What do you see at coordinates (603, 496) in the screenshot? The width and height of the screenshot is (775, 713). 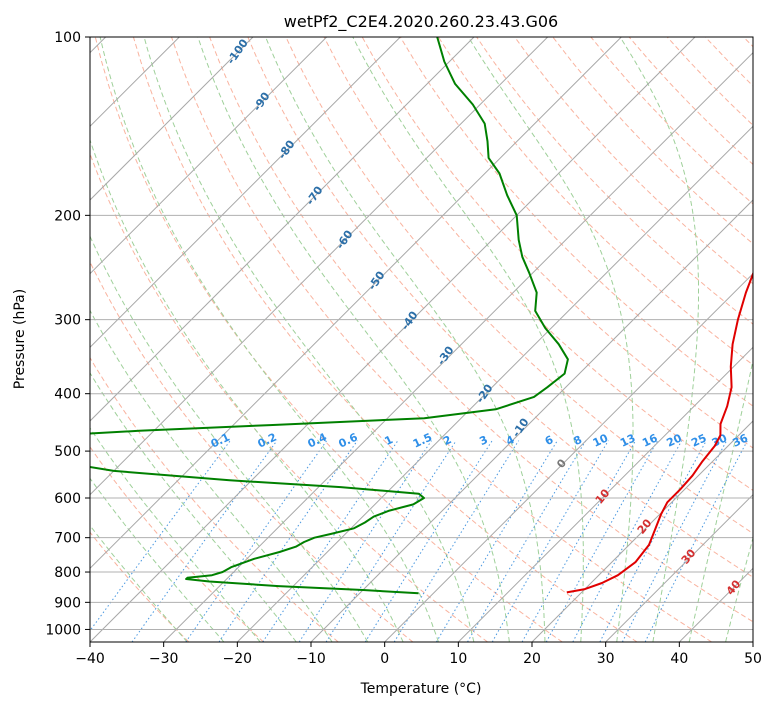 I see `moist-adiabat-label: 10` at bounding box center [603, 496].